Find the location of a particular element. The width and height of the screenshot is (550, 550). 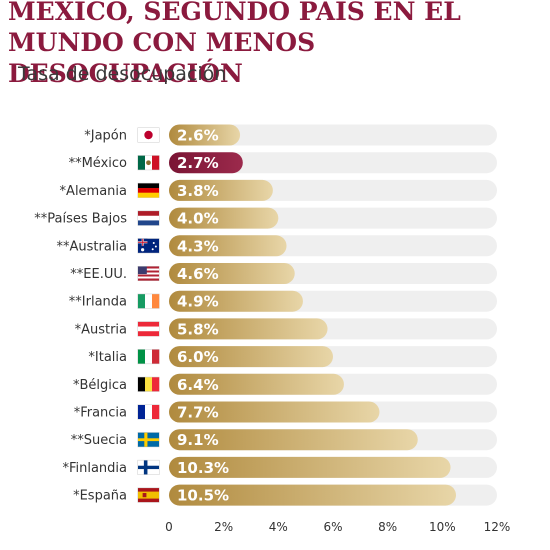

value-label-sweden: 9.1% is located at coordinates (198, 440).